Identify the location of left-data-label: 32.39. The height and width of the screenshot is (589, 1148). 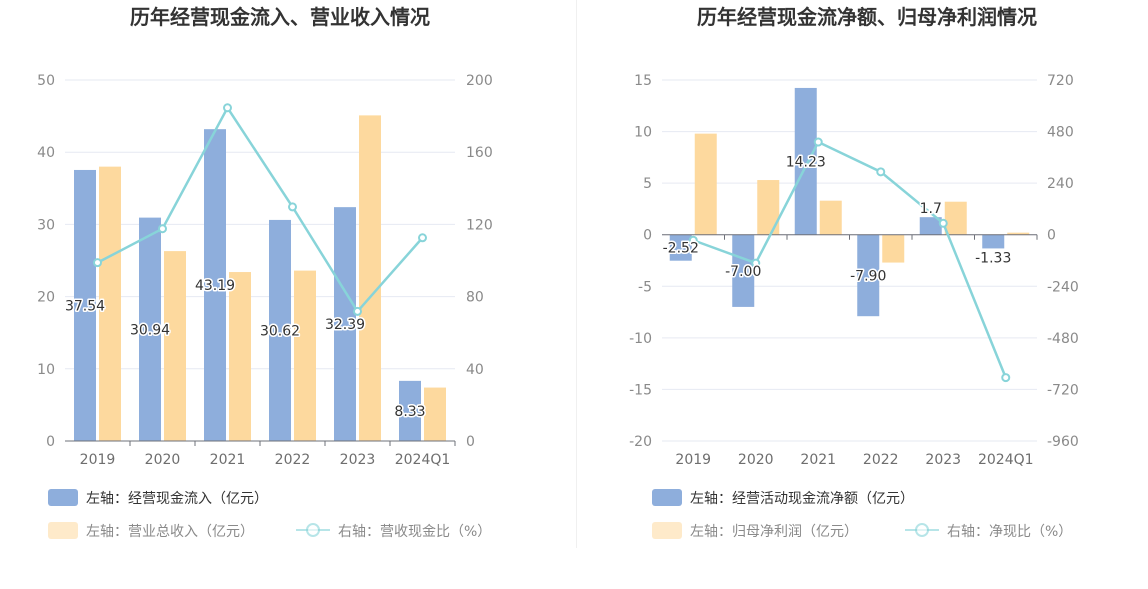
(345, 325).